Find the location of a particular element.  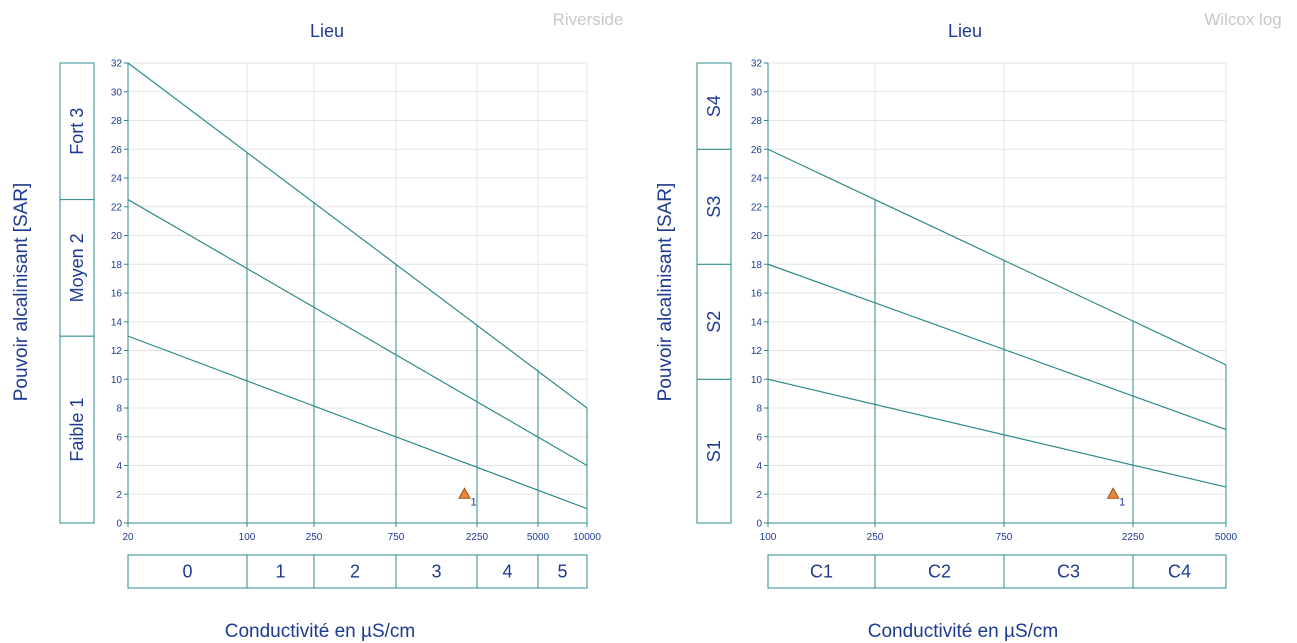

y-class-label: S4 is located at coordinates (714, 106).